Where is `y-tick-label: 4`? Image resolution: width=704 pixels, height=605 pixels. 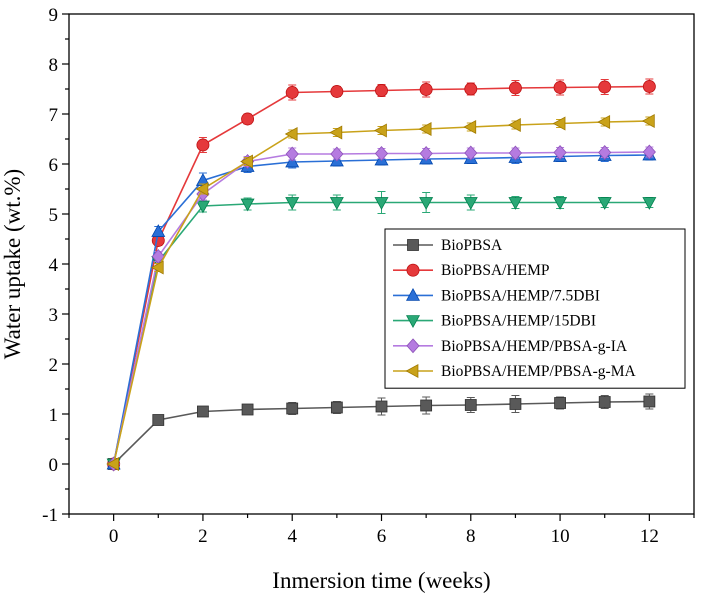
y-tick-label: 4 is located at coordinates (54, 265).